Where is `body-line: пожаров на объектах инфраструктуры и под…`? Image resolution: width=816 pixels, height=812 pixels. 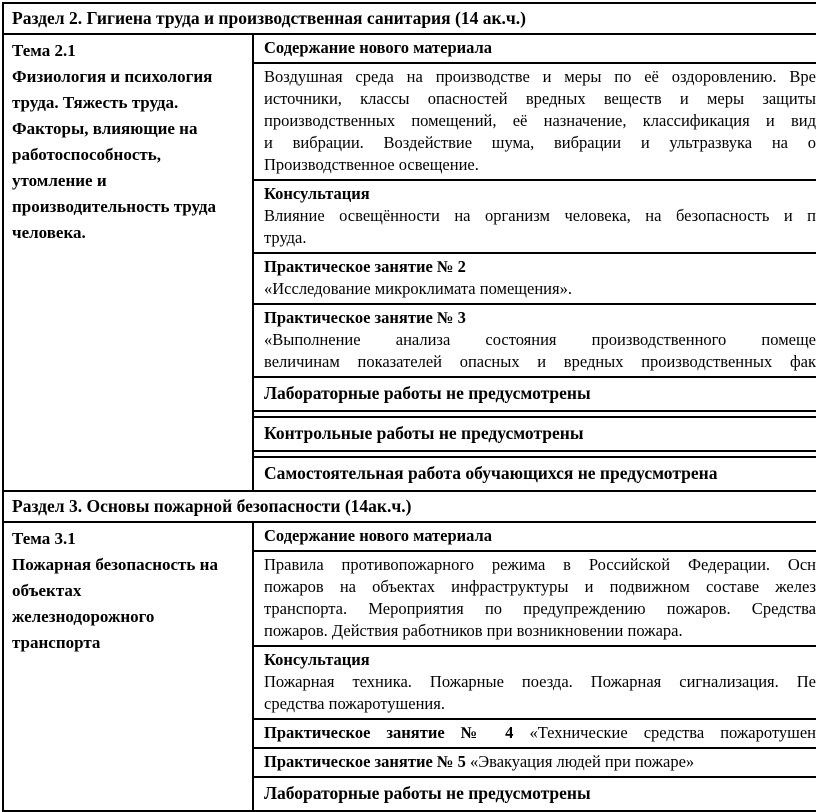 body-line: пожаров на объектах инфраструктуры и под… is located at coordinates (540, 586).